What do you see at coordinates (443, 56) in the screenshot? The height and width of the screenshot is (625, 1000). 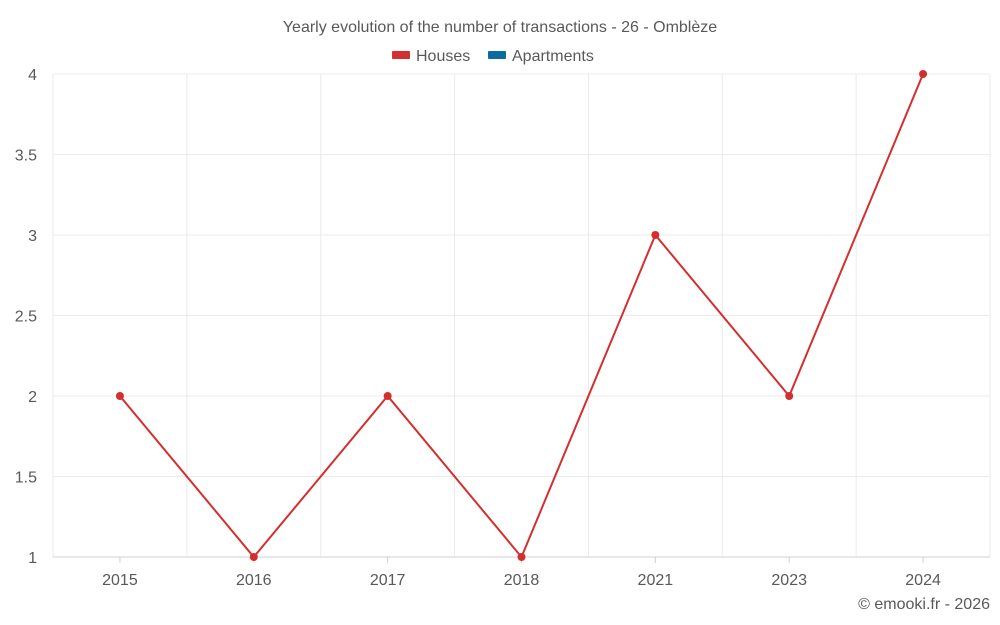 I see `legend-label-houses: Houses` at bounding box center [443, 56].